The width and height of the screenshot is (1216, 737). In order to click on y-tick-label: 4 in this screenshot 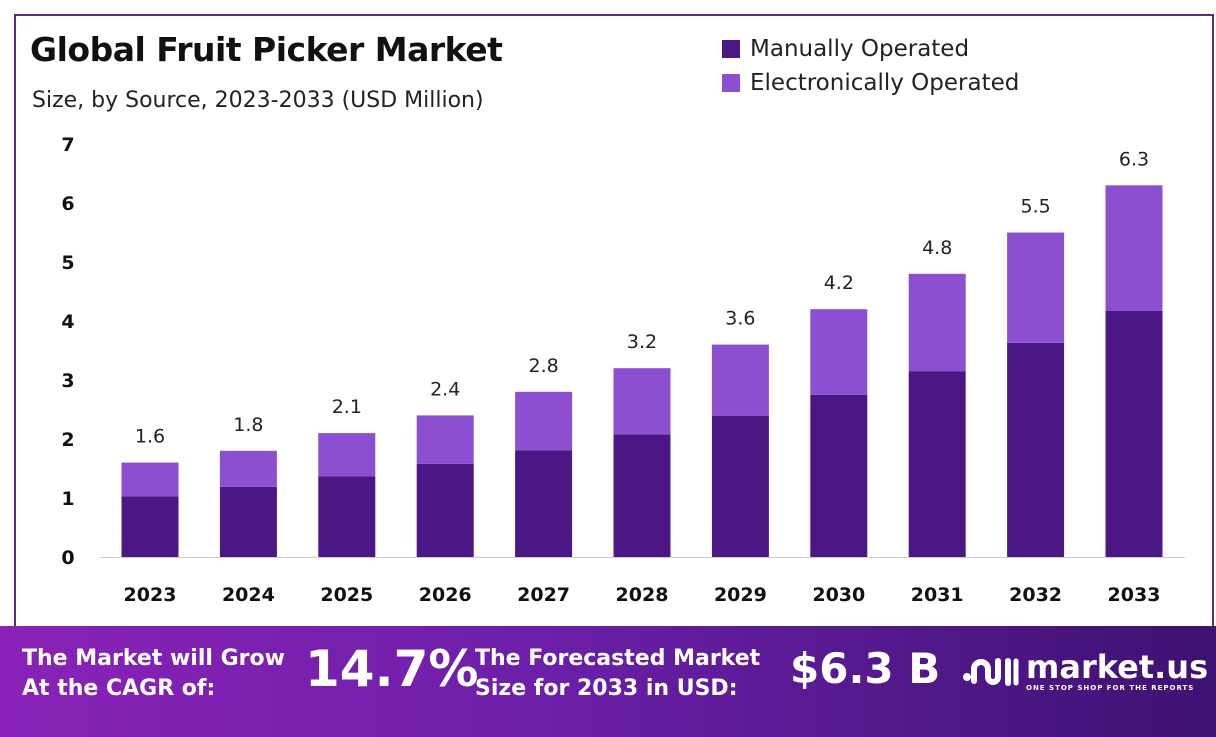, I will do `click(67, 322)`.